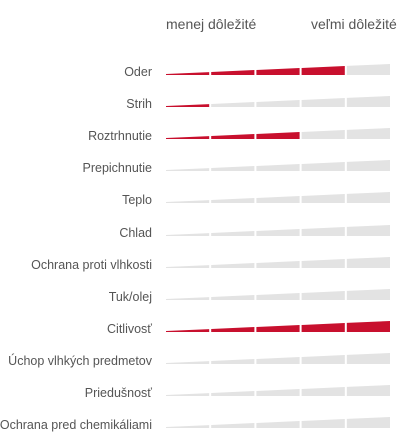 This screenshot has height=444, width=420. I want to click on property-row: Chlad, so click(210, 235).